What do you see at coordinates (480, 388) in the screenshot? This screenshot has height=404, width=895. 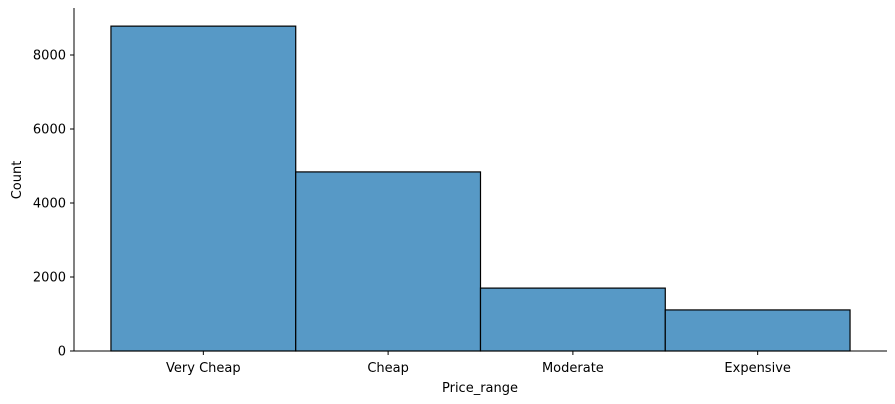 I see `x-axis-label: Price_range` at bounding box center [480, 388].